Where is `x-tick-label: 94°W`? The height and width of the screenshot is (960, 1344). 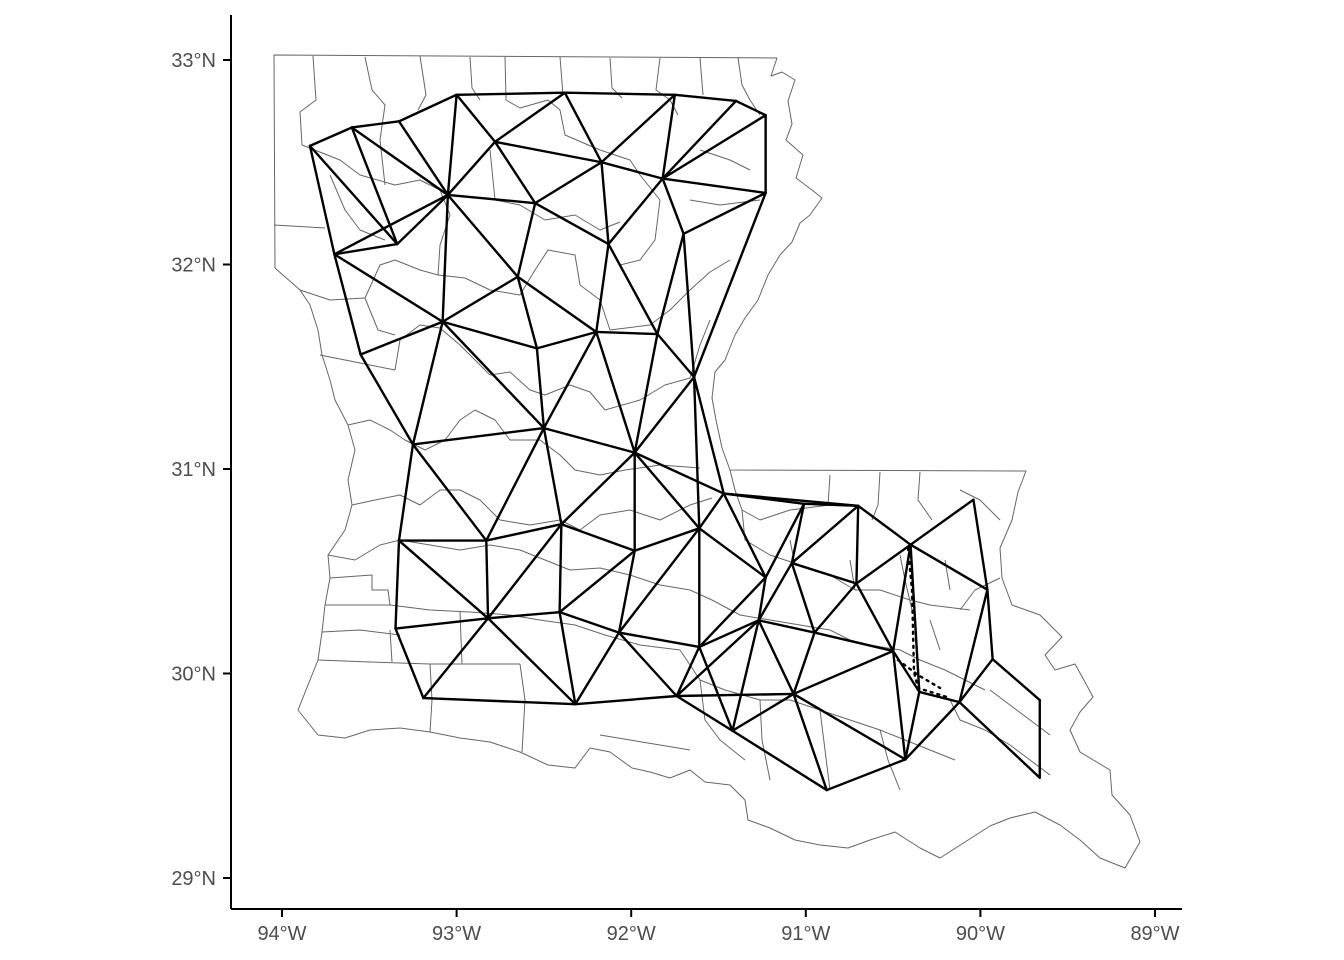 x-tick-label: 94°W is located at coordinates (281, 934).